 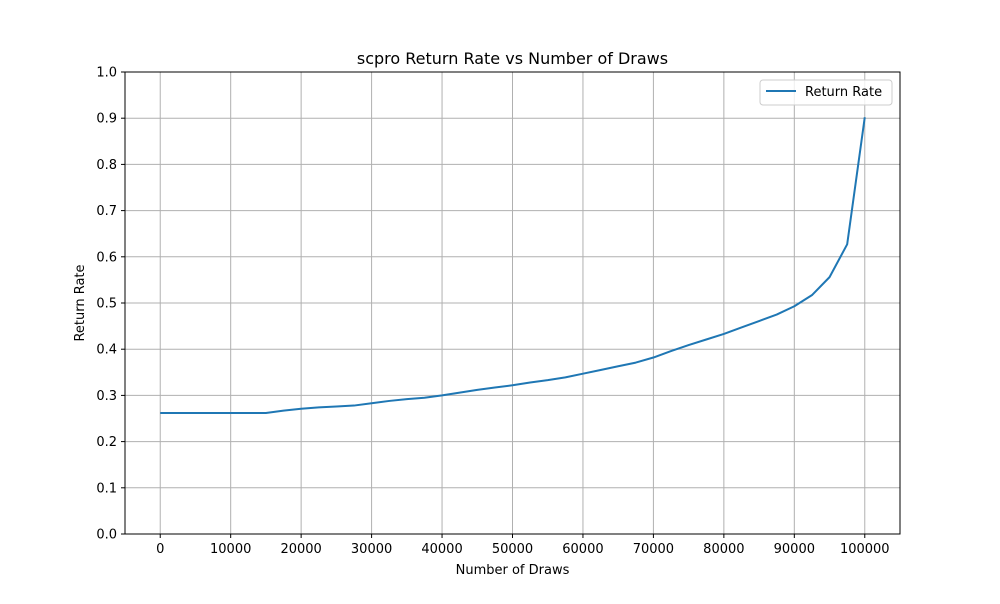 I want to click on x-tick-label: 60000, so click(x=582, y=549).